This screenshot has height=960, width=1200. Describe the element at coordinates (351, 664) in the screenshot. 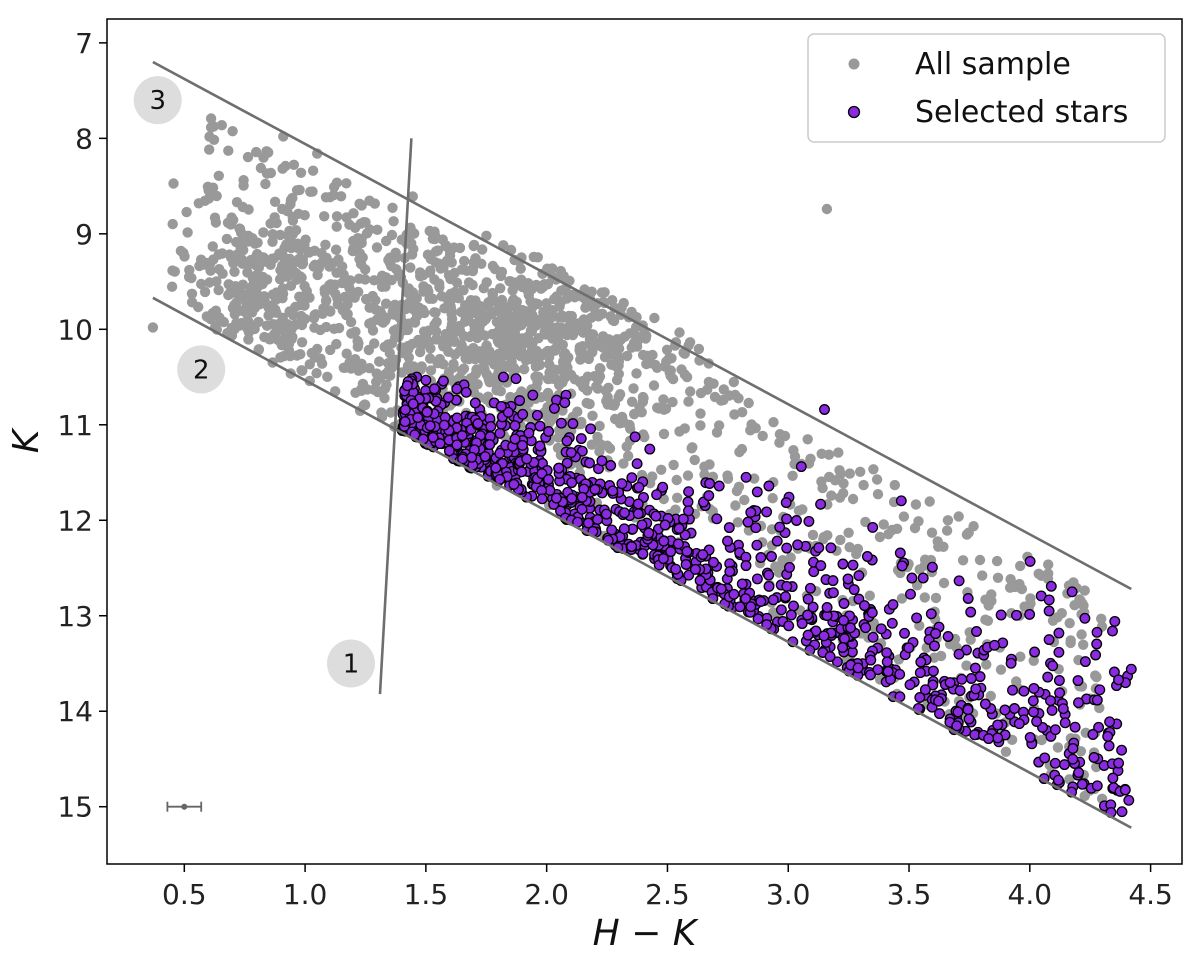

I see `region-label-1: 1` at that location.